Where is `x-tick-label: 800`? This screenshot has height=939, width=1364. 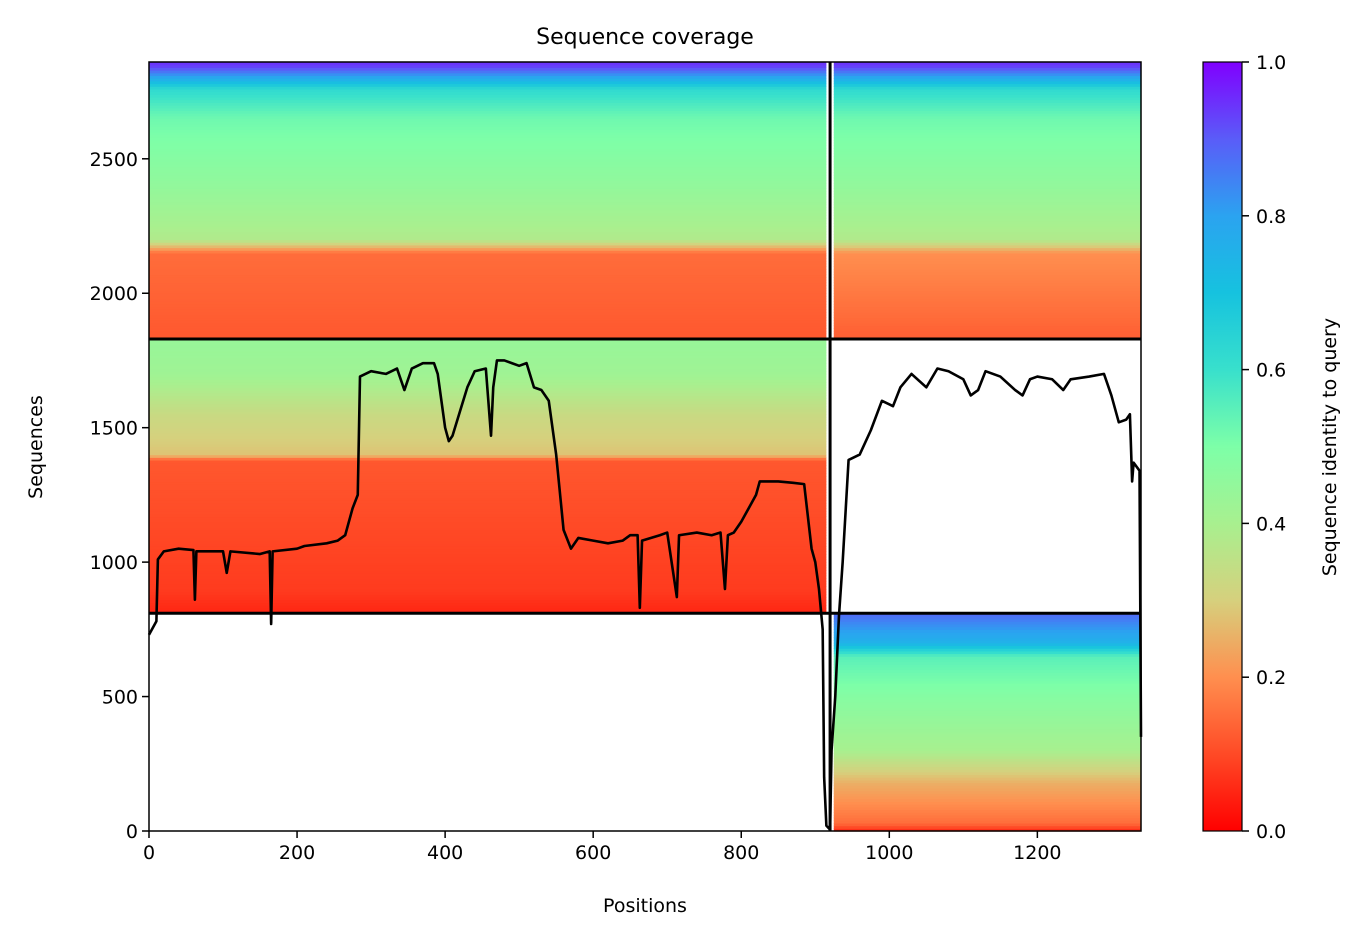 x-tick-label: 800 is located at coordinates (741, 853).